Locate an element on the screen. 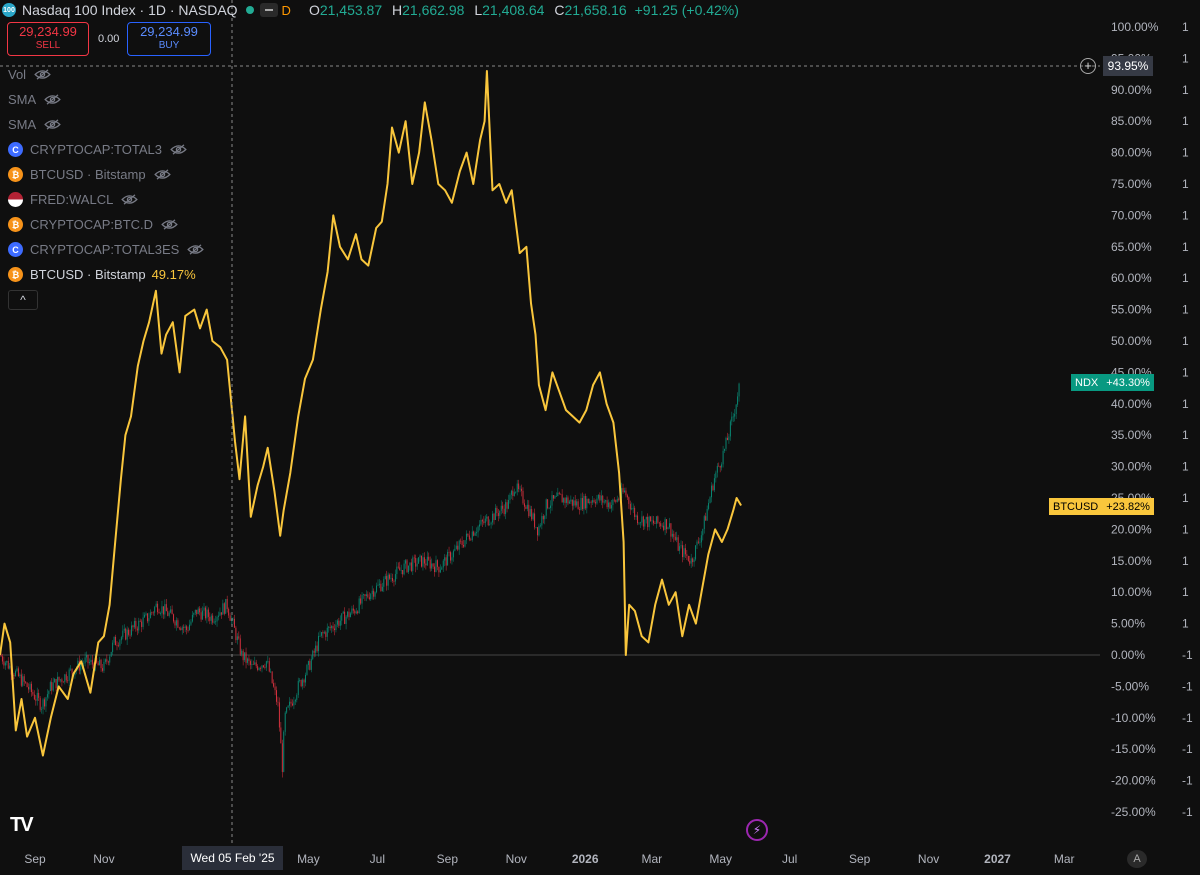 This screenshot has width=1200, height=875. x-tick-label: 2027 is located at coordinates (997, 859).